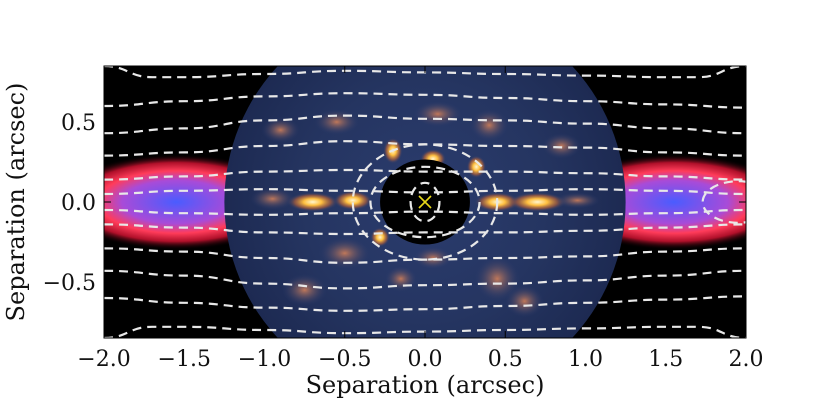 Image resolution: width=830 pixels, height=415 pixels. Describe the element at coordinates (184, 359) in the screenshot. I see `x-tick-label: −1.5` at that location.